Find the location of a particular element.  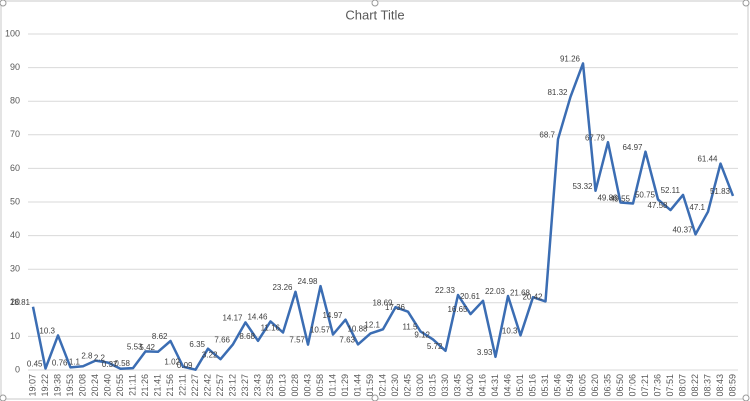

data-label: 6.35 is located at coordinates (197, 344).